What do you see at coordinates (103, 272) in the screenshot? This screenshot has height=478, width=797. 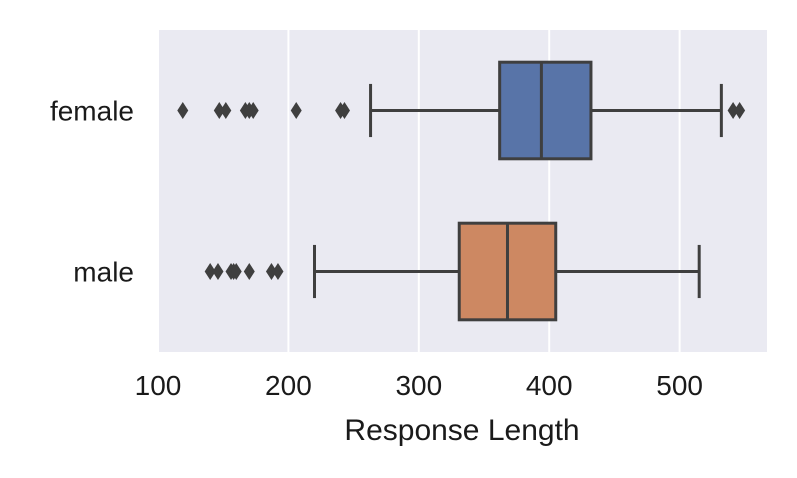 I see `y-tick-label-male: male` at bounding box center [103, 272].